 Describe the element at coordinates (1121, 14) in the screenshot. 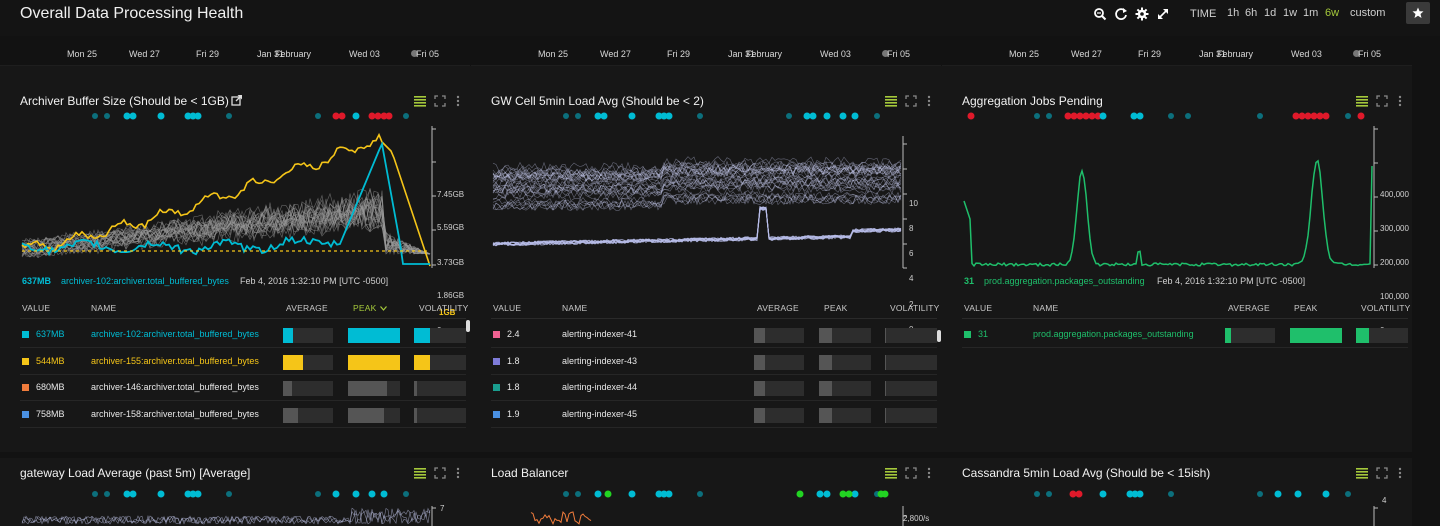

I see `refresh-icon` at that location.